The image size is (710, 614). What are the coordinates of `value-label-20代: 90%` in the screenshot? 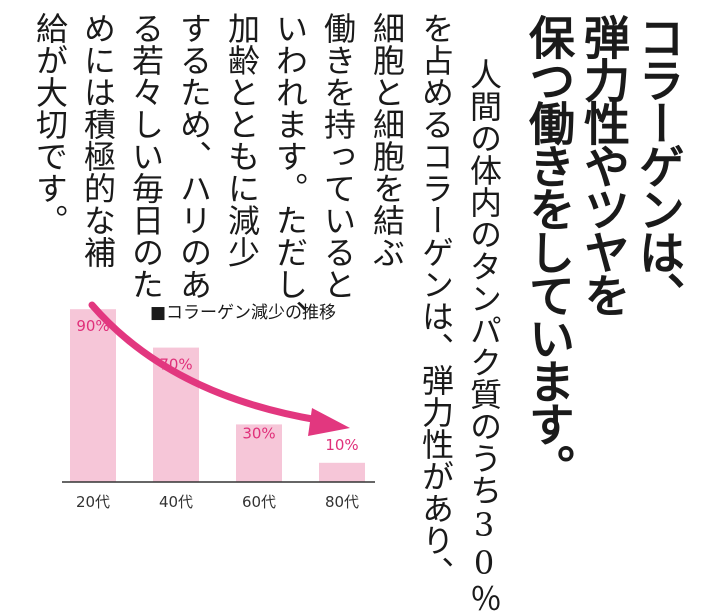 It's located at (92, 326).